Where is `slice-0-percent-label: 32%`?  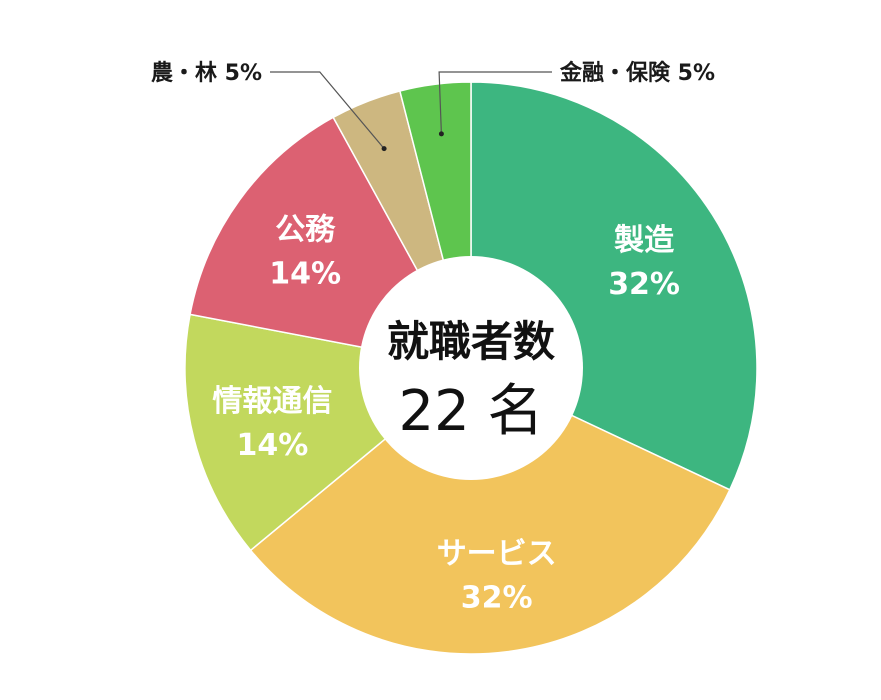 slice-0-percent-label: 32% is located at coordinates (644, 284).